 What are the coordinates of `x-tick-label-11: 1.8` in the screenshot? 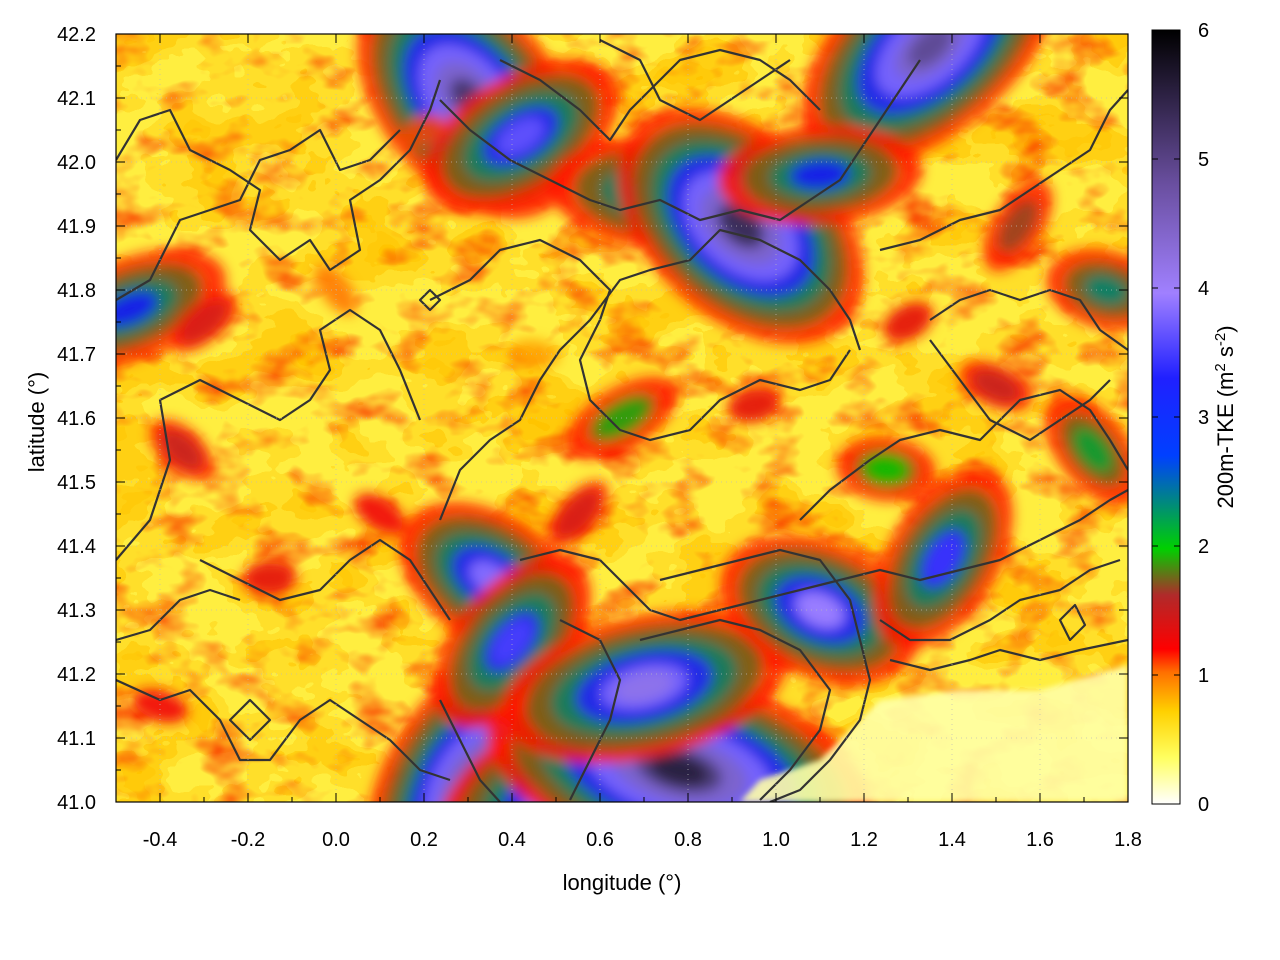 It's located at (1128, 840).